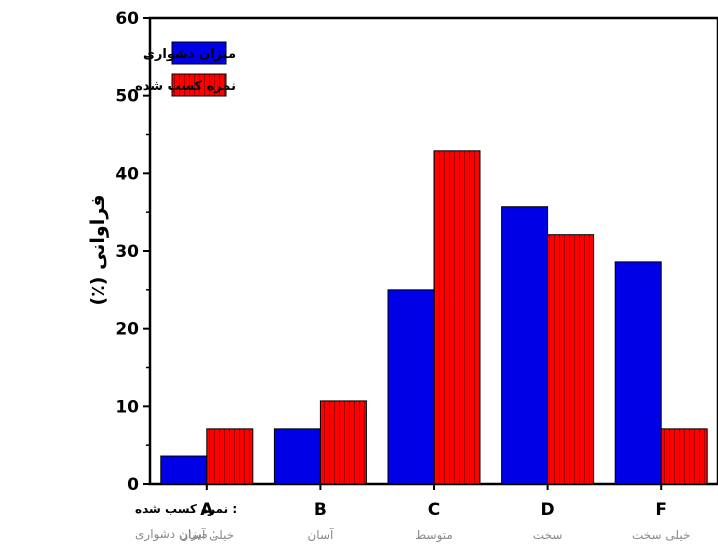 The width and height of the screenshot is (718, 547). What do you see at coordinates (185, 69) in the screenshot?
I see `legend: میزان دشواری نمره کسب شده` at bounding box center [185, 69].